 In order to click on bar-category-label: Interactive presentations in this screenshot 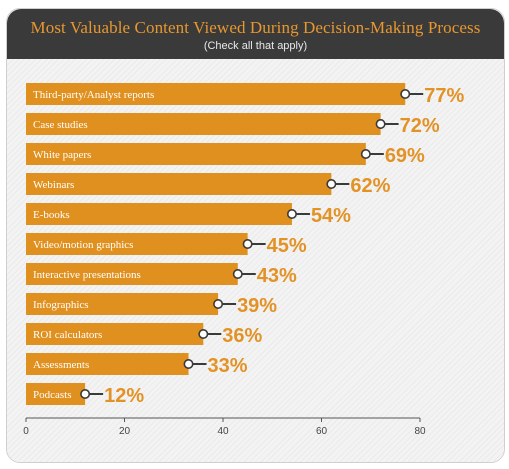, I will do `click(87, 275)`.